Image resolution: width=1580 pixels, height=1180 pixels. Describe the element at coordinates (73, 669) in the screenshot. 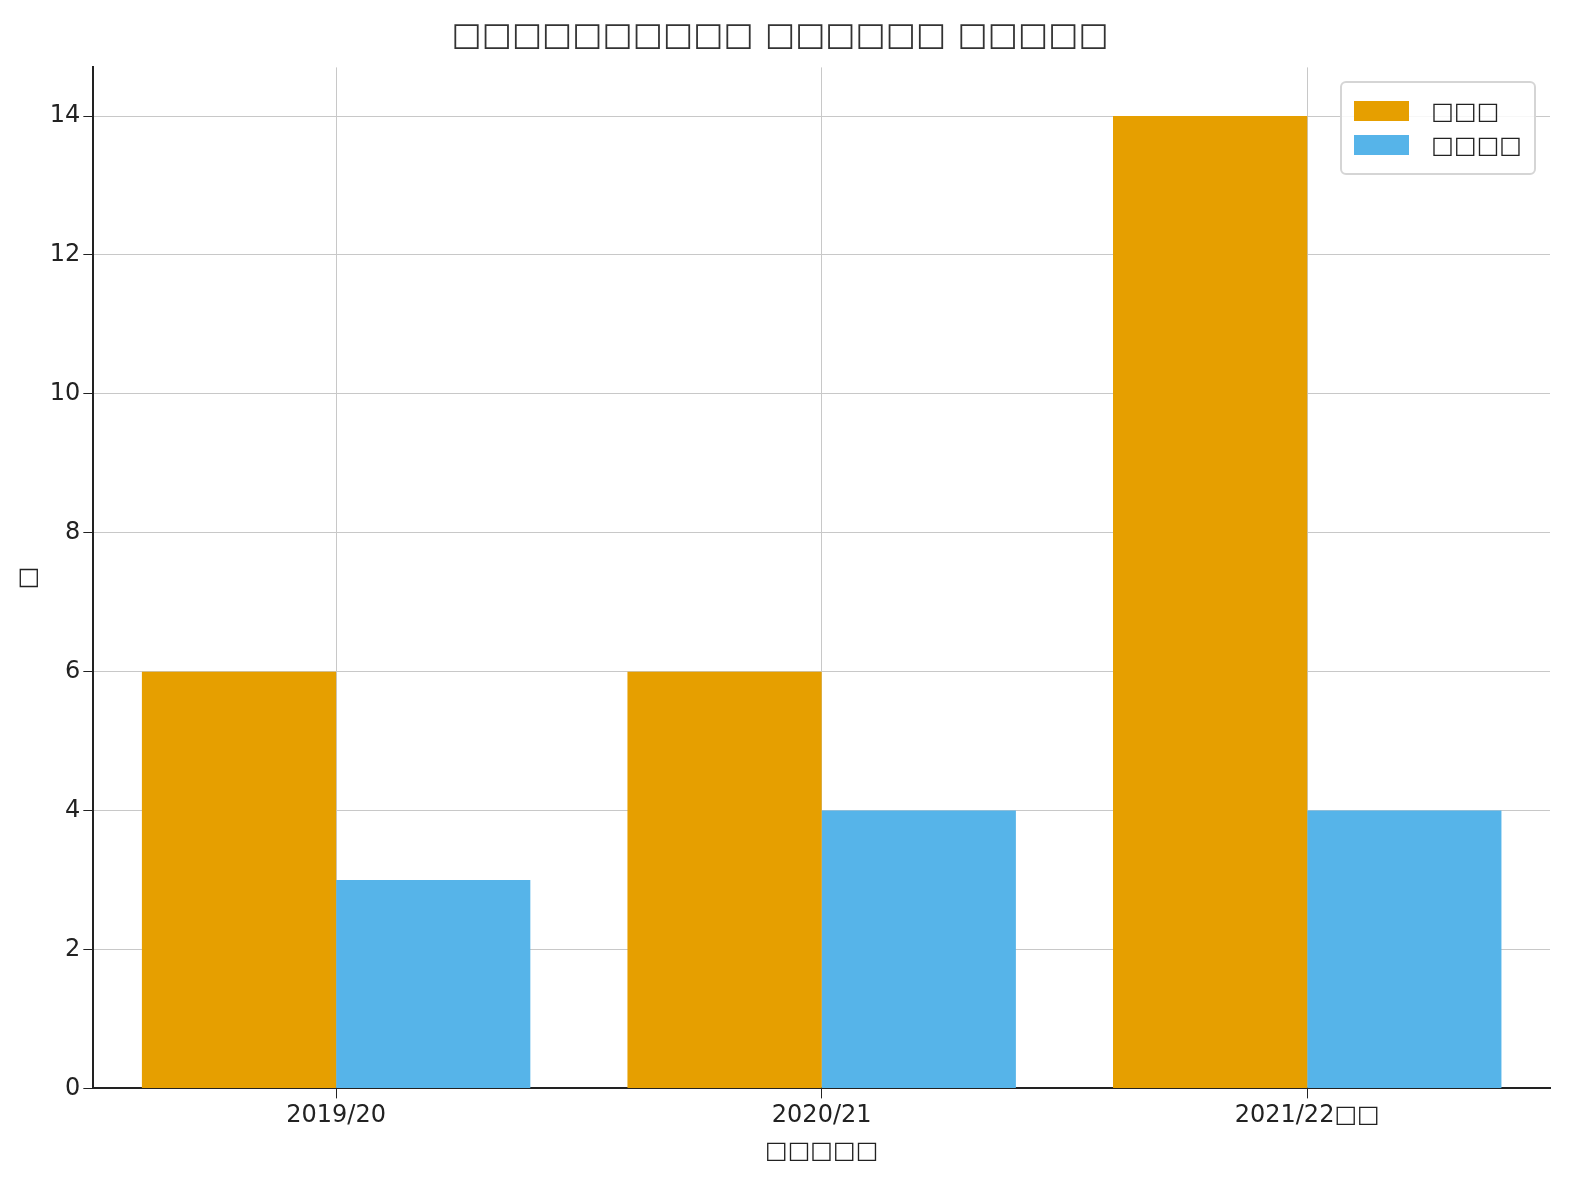

I see `y-tick-label: 6` at that location.